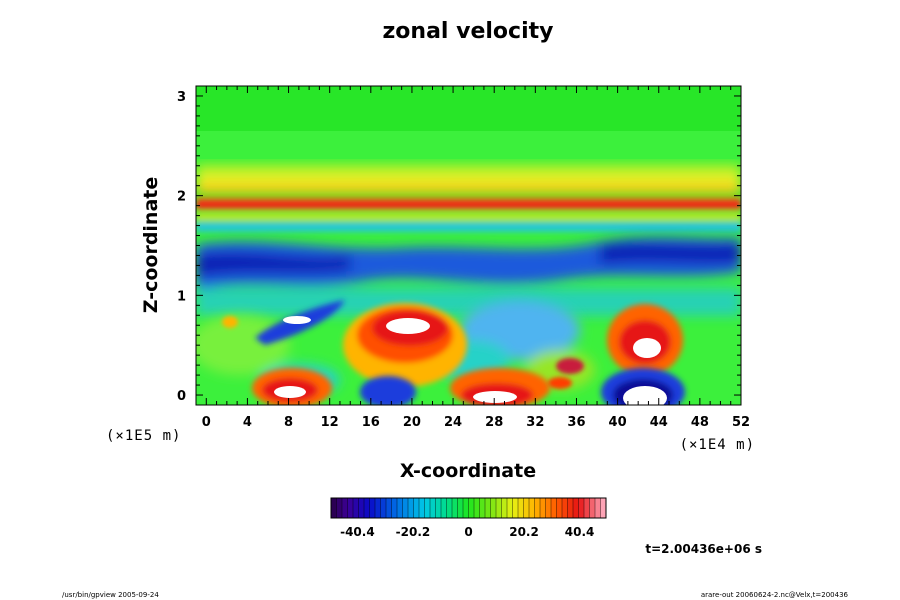  What do you see at coordinates (535, 422) in the screenshot?
I see `x-tick-label: 32` at bounding box center [535, 422].